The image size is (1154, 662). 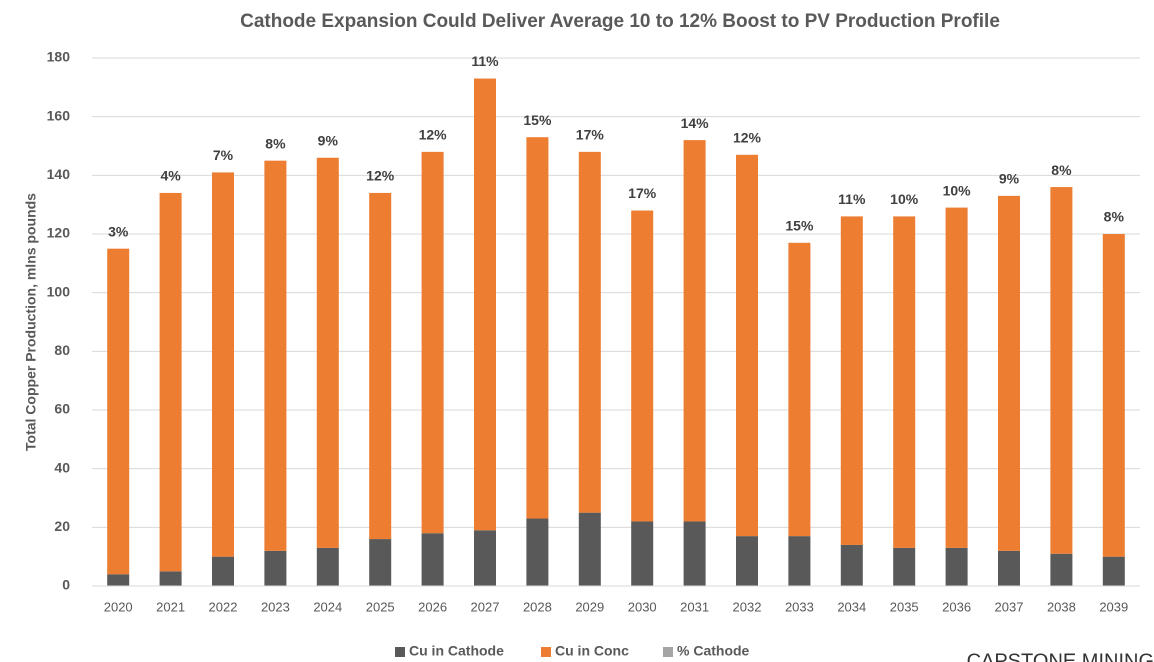 What do you see at coordinates (904, 606) in the screenshot?
I see `x-tick-label: 2035` at bounding box center [904, 606].